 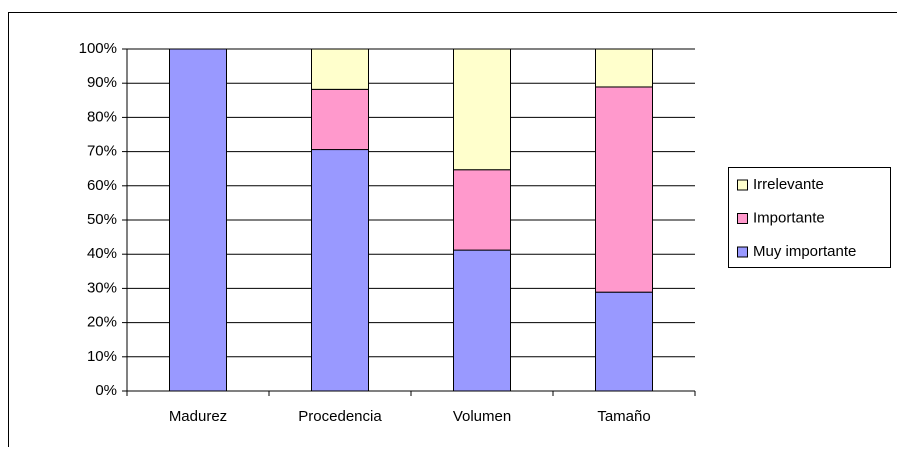 What do you see at coordinates (102, 219) in the screenshot?
I see `y-tick-label: 50%` at bounding box center [102, 219].